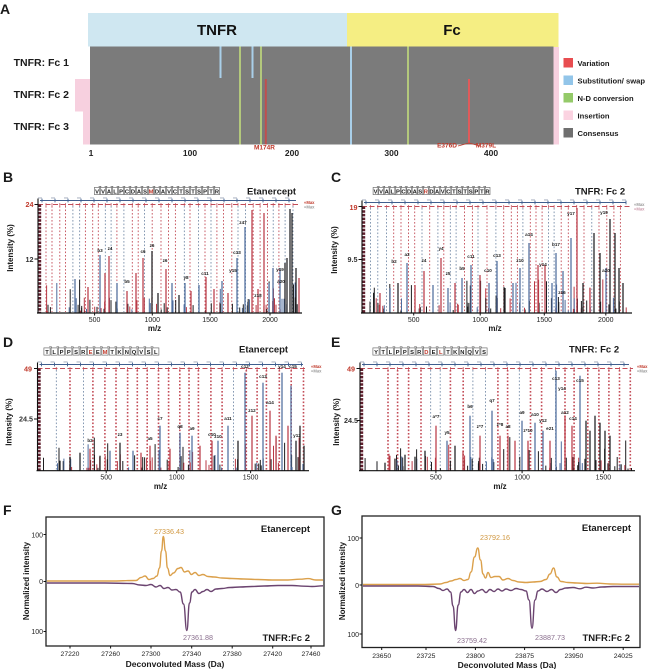 This screenshot has height=669, width=650. Describe the element at coordinates (381, 656) in the screenshot. I see `svg-text: 23650` at that location.